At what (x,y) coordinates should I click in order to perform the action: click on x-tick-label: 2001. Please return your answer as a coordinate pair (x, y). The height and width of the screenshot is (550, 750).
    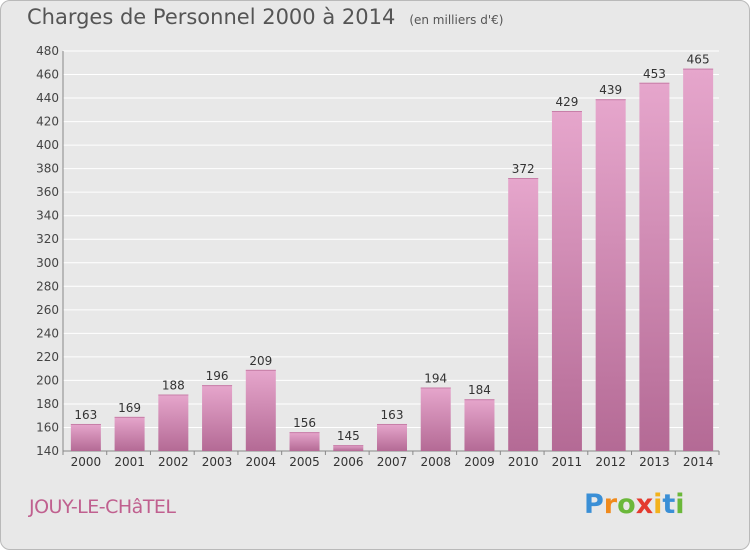
    Looking at the image, I should click on (129, 462).